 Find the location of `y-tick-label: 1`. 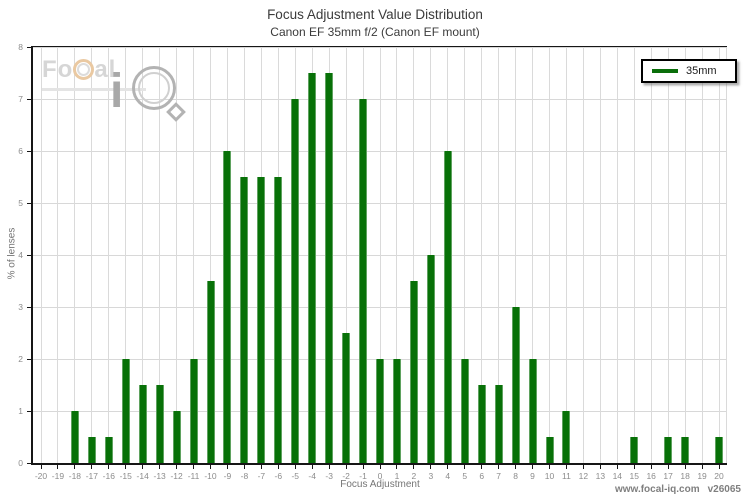

y-tick-label: 1 is located at coordinates (20, 411).